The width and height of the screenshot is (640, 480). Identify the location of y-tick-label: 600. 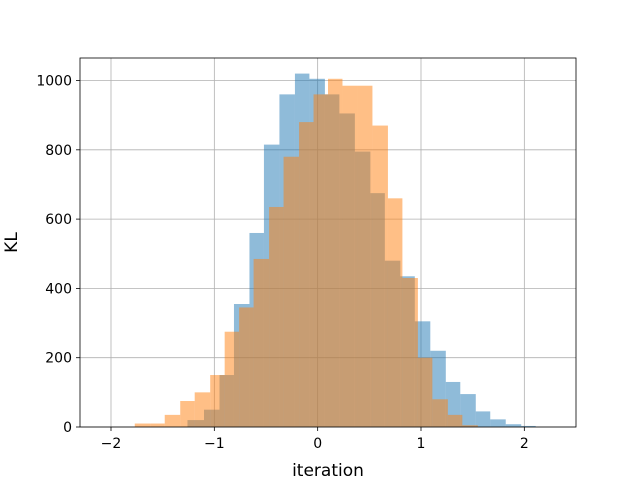
(58, 220).